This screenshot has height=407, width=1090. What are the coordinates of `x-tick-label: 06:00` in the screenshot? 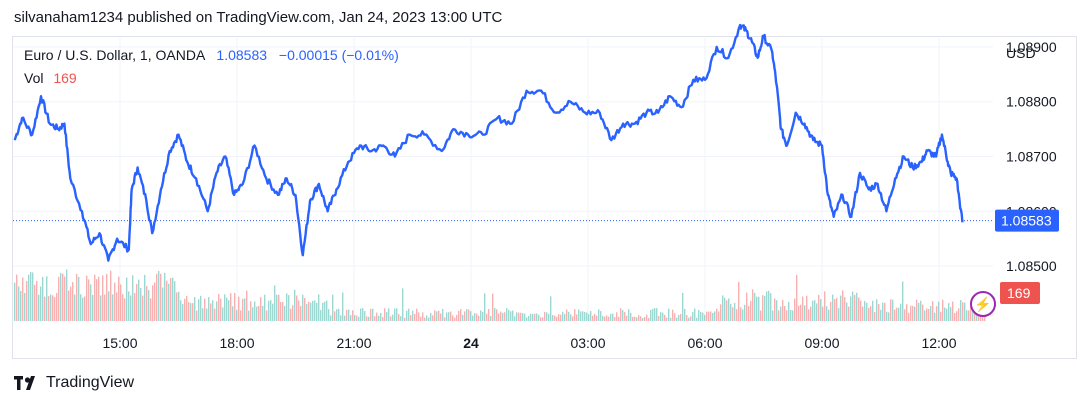 It's located at (704, 343).